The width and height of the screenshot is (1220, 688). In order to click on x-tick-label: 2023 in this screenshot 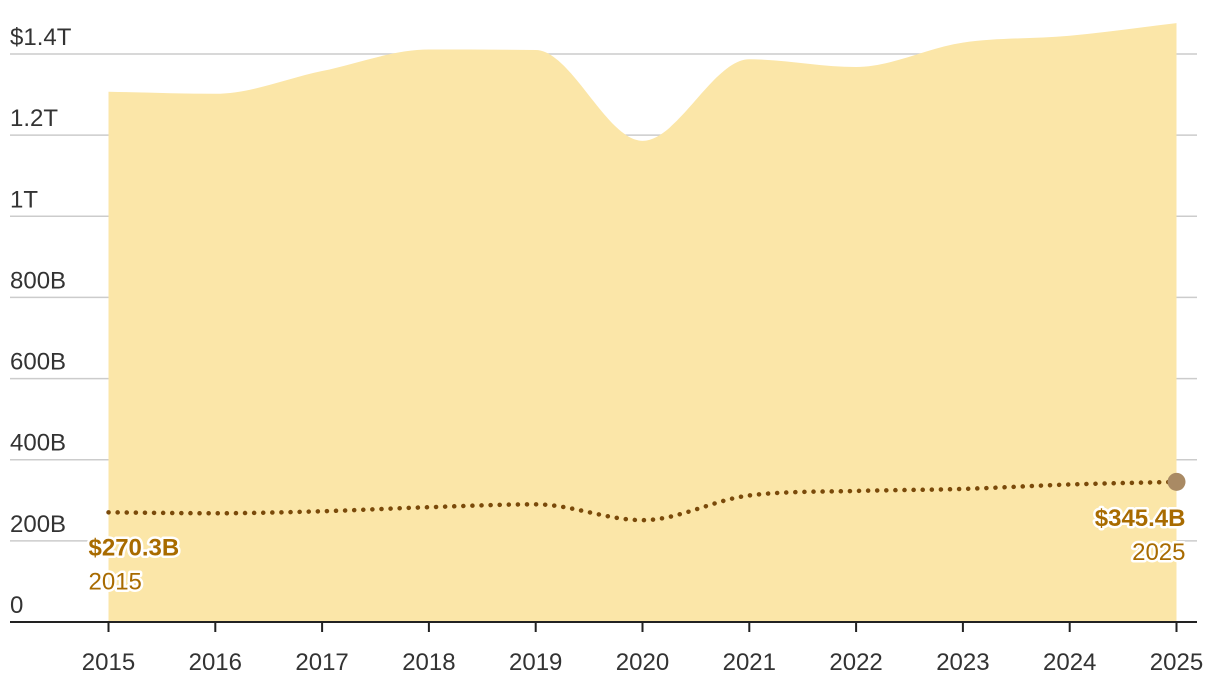, I will do `click(962, 662)`.